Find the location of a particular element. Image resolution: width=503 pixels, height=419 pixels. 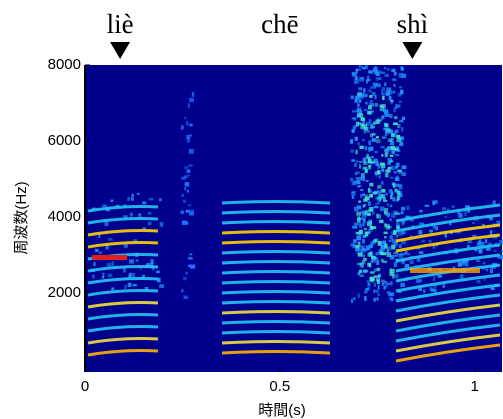

x-tick-label: 0.5 is located at coordinates (279, 386).